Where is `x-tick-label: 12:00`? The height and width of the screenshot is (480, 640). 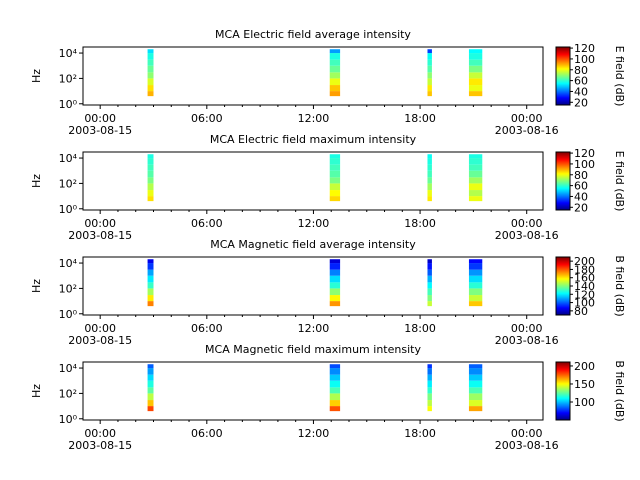
x-tick-label: 12:00 is located at coordinates (314, 118).